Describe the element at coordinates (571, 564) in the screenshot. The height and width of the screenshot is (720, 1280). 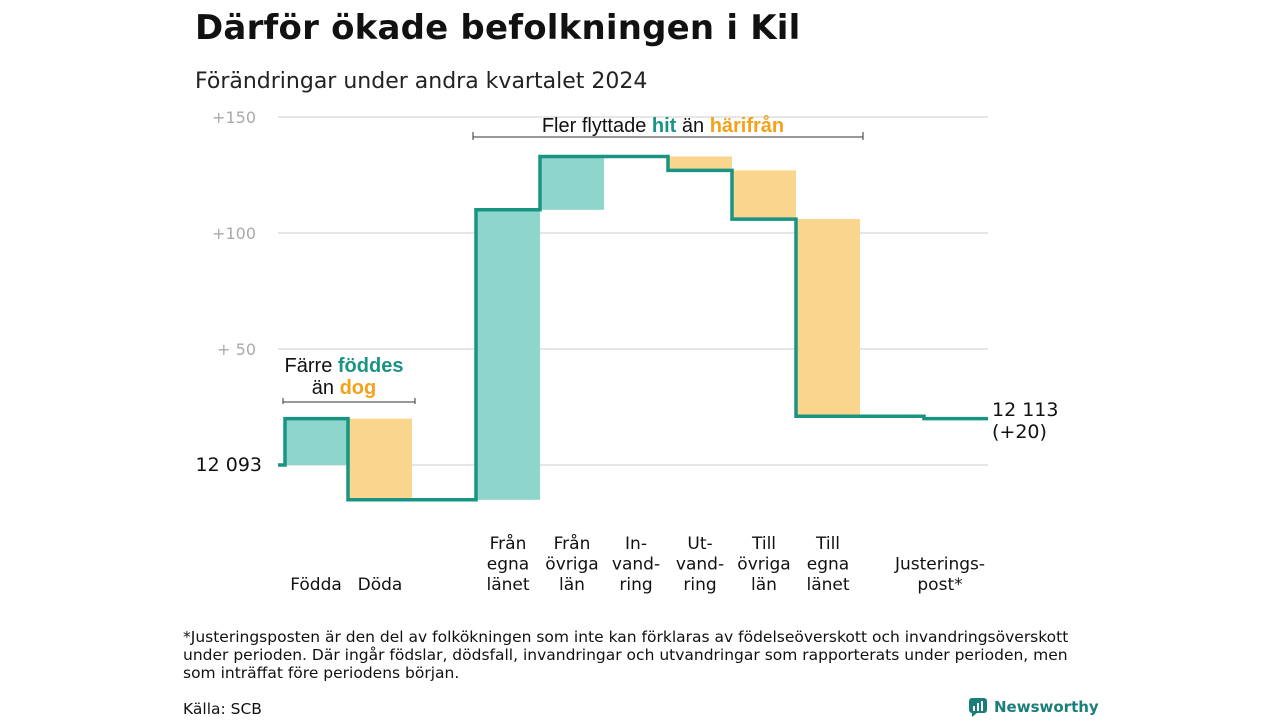
I see `x-tick-label: Från övriga län` at that location.